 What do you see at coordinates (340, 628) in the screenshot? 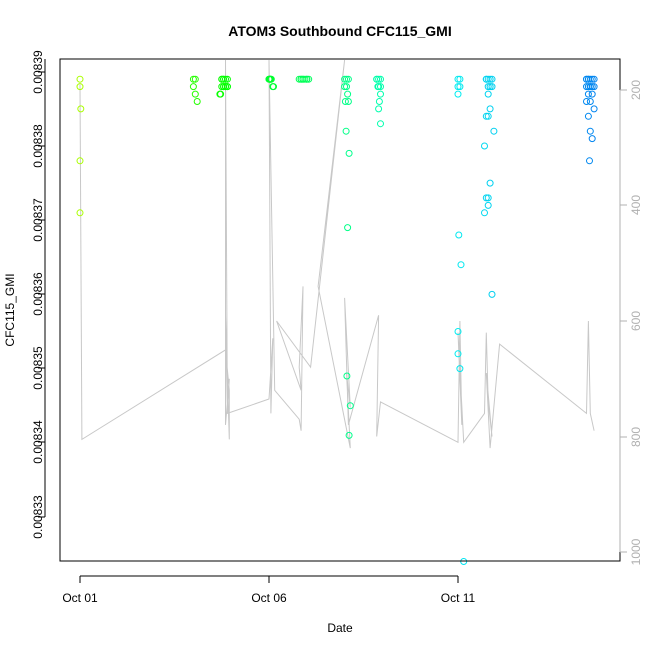
I see `x-axis-label: Date` at bounding box center [340, 628].